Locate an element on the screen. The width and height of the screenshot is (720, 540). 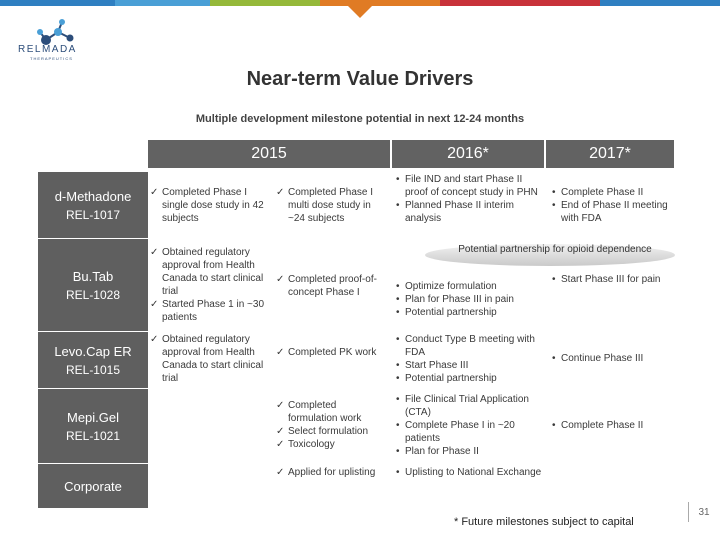
header-2015: 2015 is located at coordinates (269, 154).